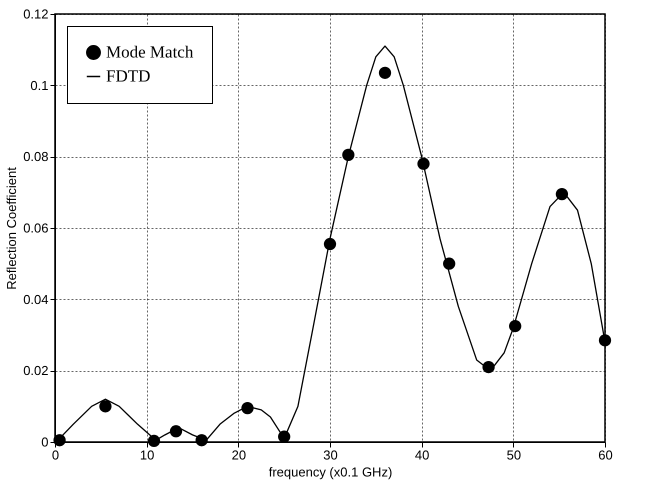  Describe the element at coordinates (35, 228) in the screenshot. I see `y-tick-label: 0.06` at that location.